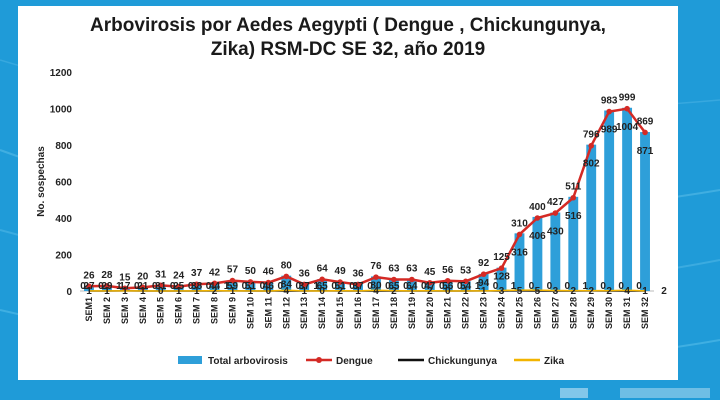 This screenshot has width=720, height=400. I want to click on total-data-label: 51, so click(251, 286).